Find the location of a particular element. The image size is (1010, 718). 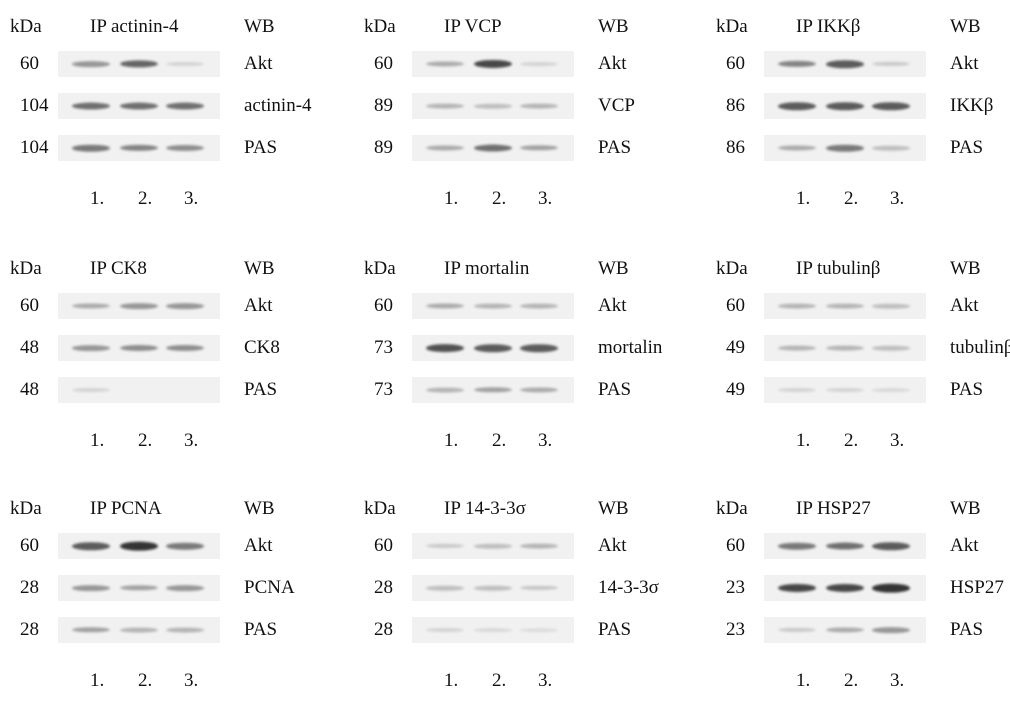

antibody-label: IKKβ is located at coordinates (972, 105).